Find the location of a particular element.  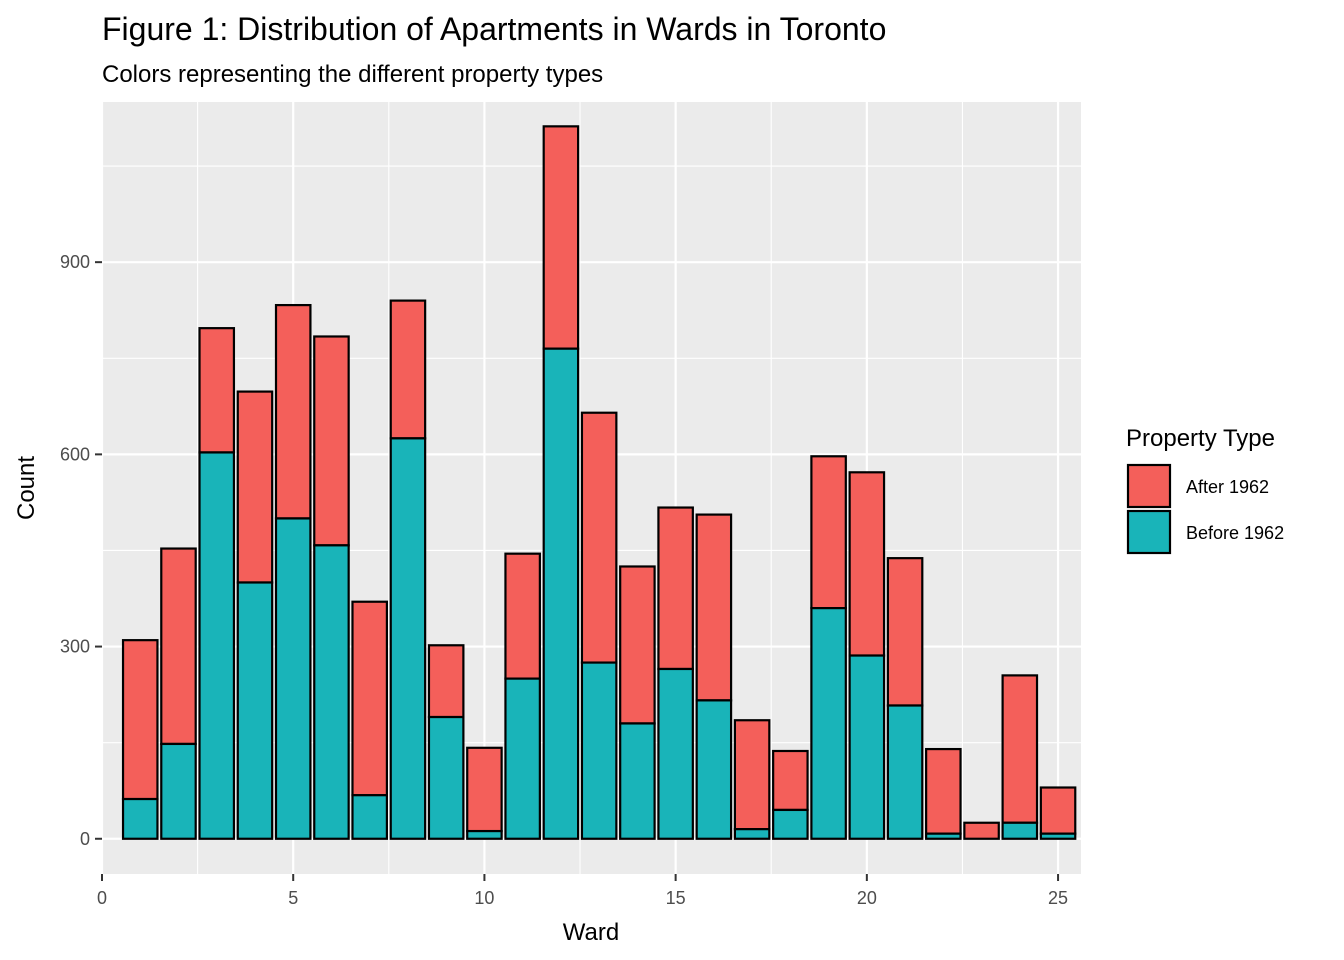

y-tick-label: 0 is located at coordinates (85, 839).